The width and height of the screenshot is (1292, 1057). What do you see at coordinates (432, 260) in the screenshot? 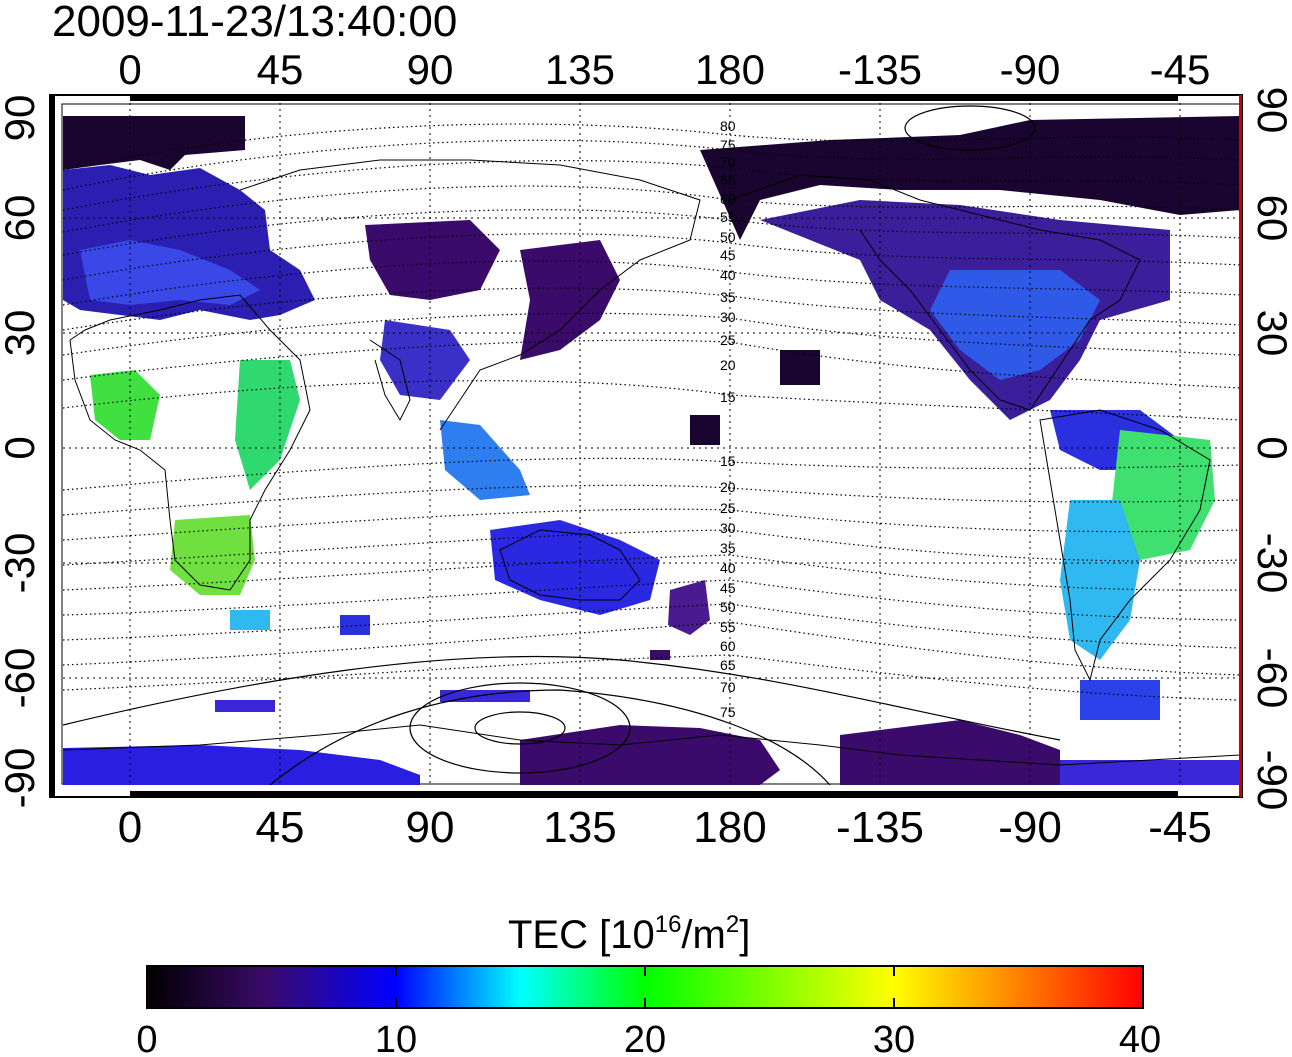
I see `tec-region-siberia` at bounding box center [432, 260].